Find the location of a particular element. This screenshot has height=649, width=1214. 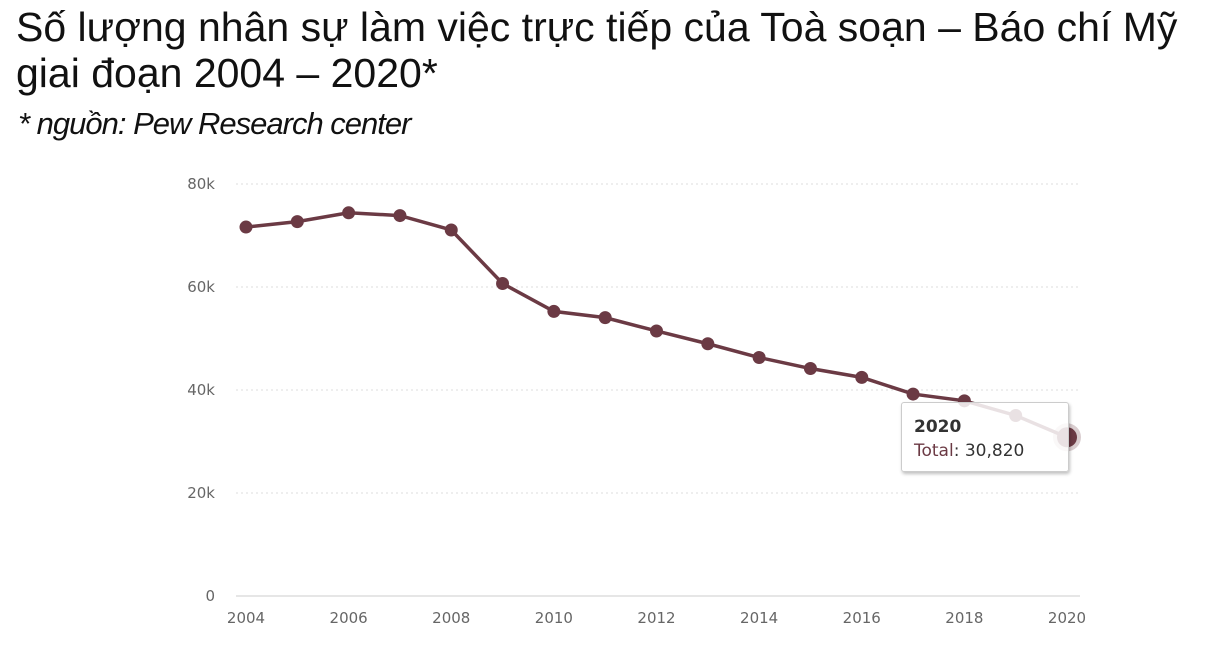

tooltip-label: Total is located at coordinates (934, 451).